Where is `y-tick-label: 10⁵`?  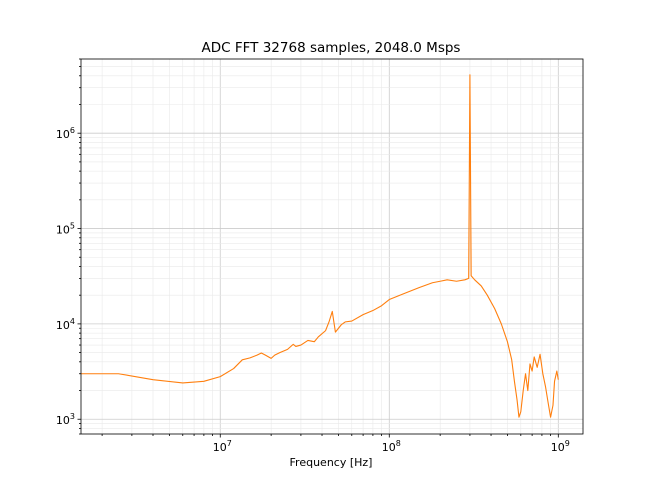
y-tick-label: 10⁵ is located at coordinates (65, 229).